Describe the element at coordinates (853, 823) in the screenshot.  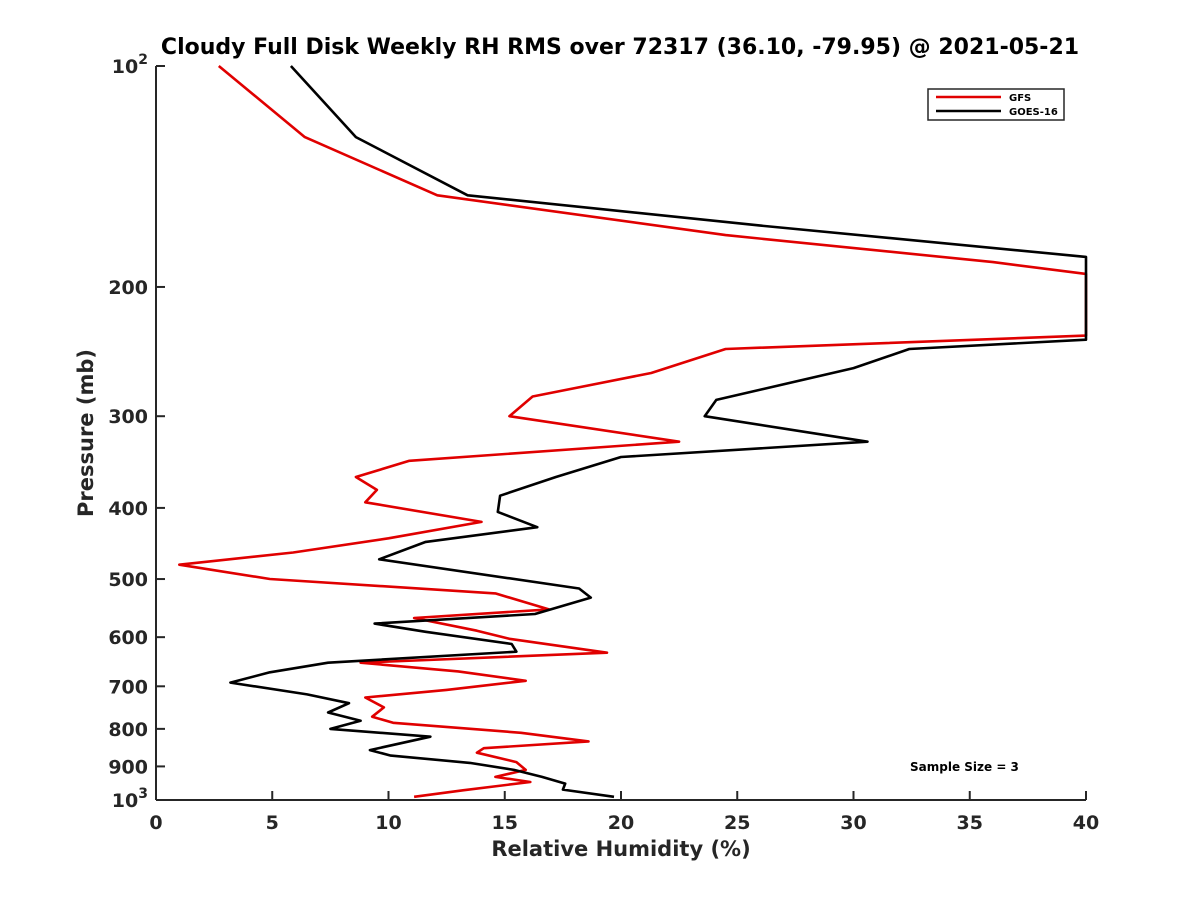
I see `x-tick-label: 30` at that location.